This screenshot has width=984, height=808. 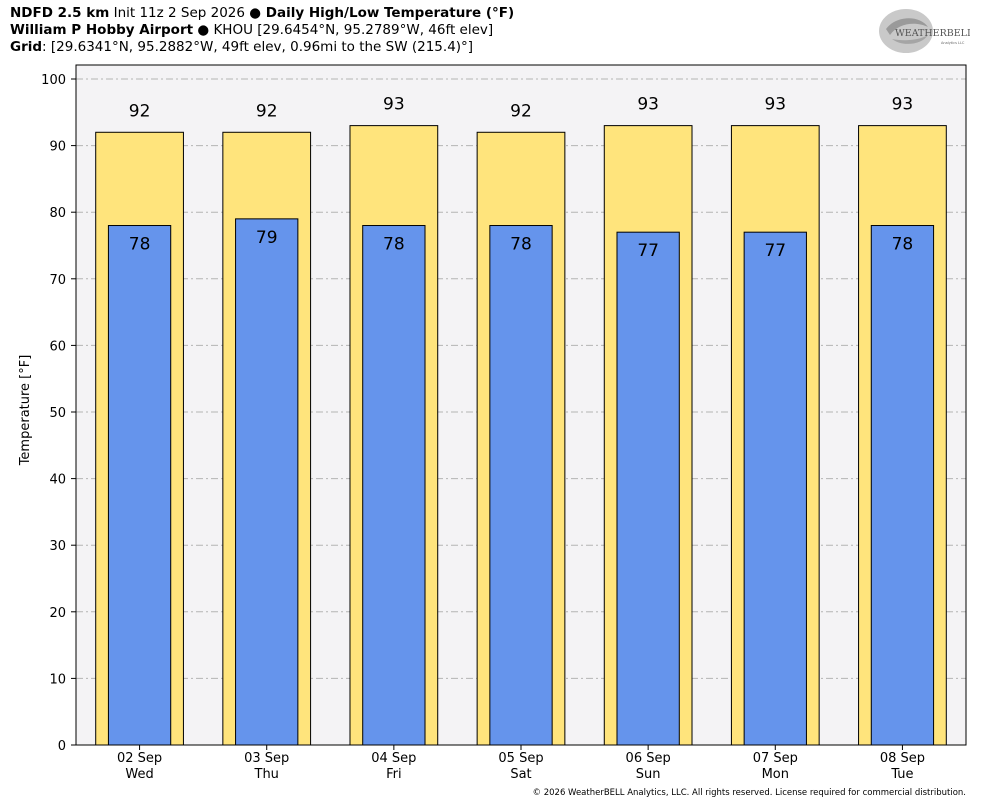 What do you see at coordinates (62, 746) in the screenshot?
I see `y-tick-label: 0` at bounding box center [62, 746].